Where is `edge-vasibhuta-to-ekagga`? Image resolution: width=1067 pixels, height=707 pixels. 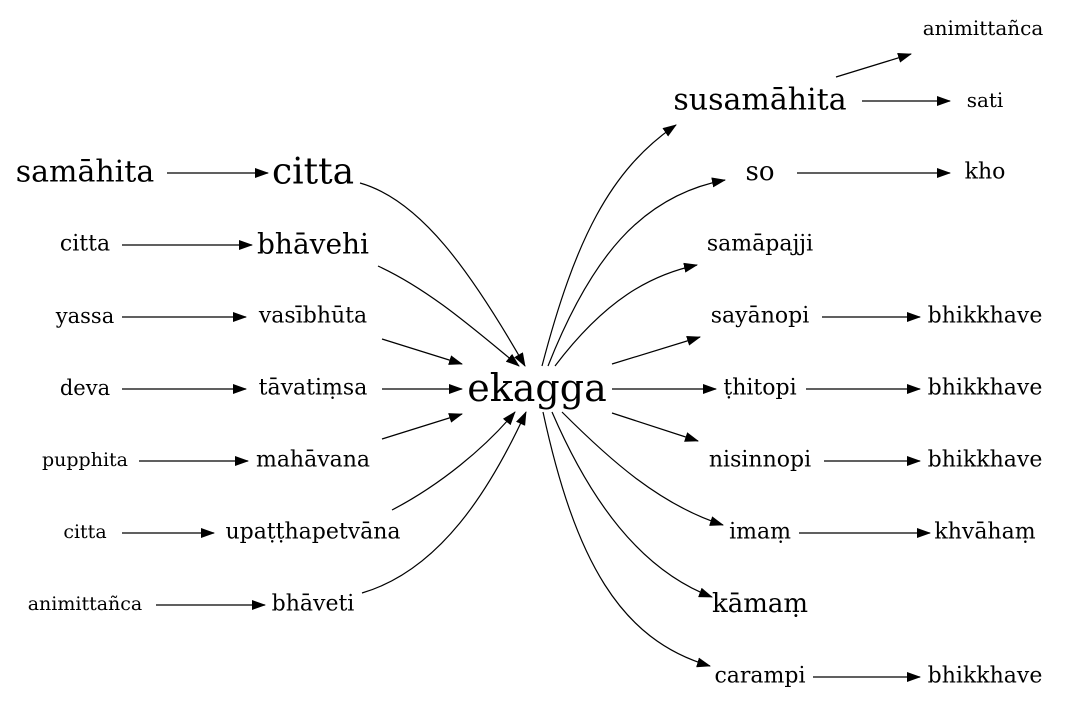
edge-vasibhuta-to-ekagga is located at coordinates (422, 351).